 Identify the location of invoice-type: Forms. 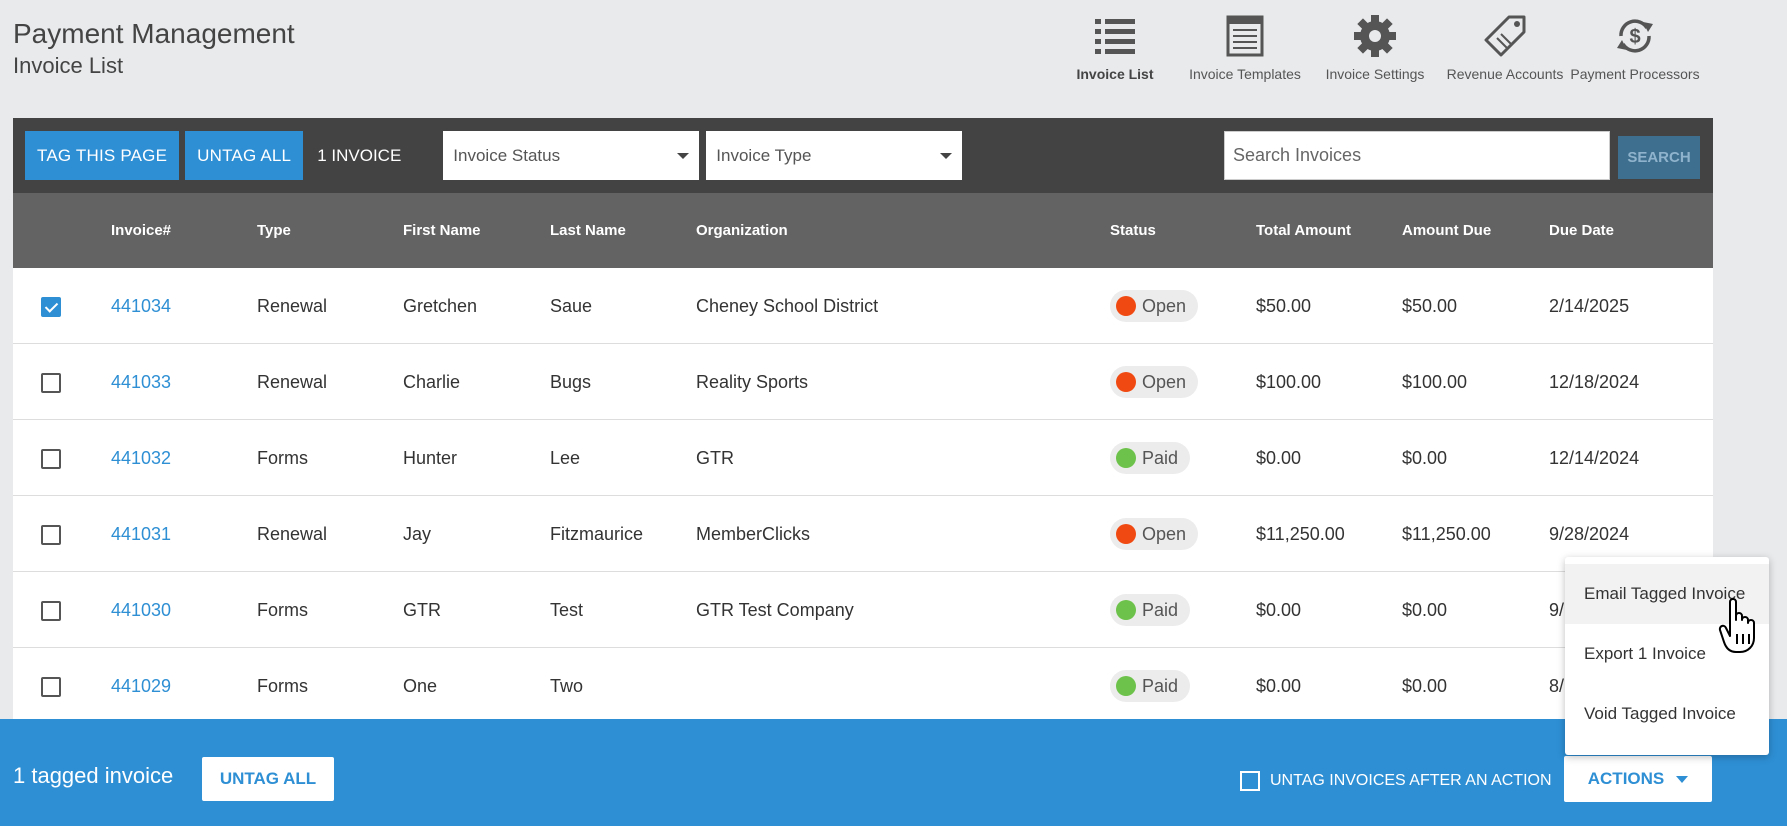
(282, 686).